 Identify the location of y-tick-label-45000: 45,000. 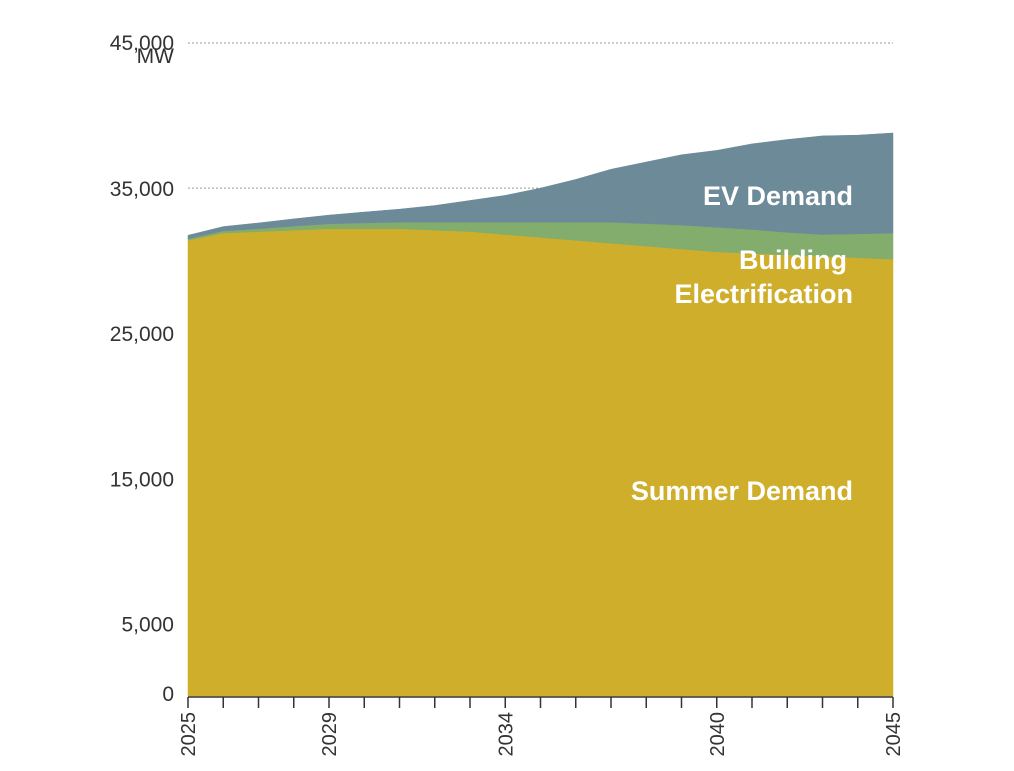
(142, 43).